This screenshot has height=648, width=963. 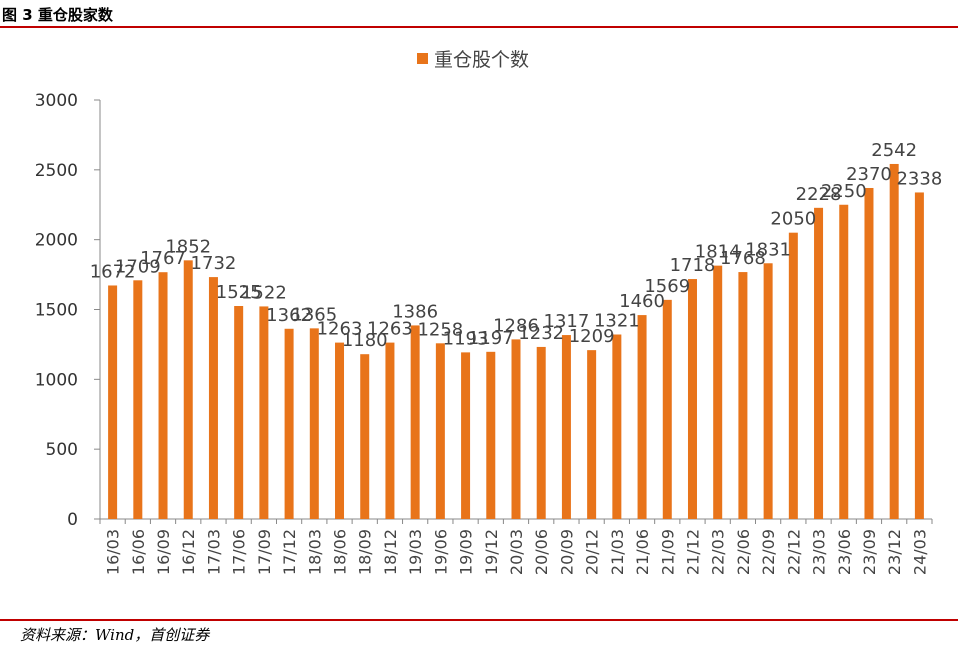 I want to click on data-label: 1852, so click(x=188, y=246).